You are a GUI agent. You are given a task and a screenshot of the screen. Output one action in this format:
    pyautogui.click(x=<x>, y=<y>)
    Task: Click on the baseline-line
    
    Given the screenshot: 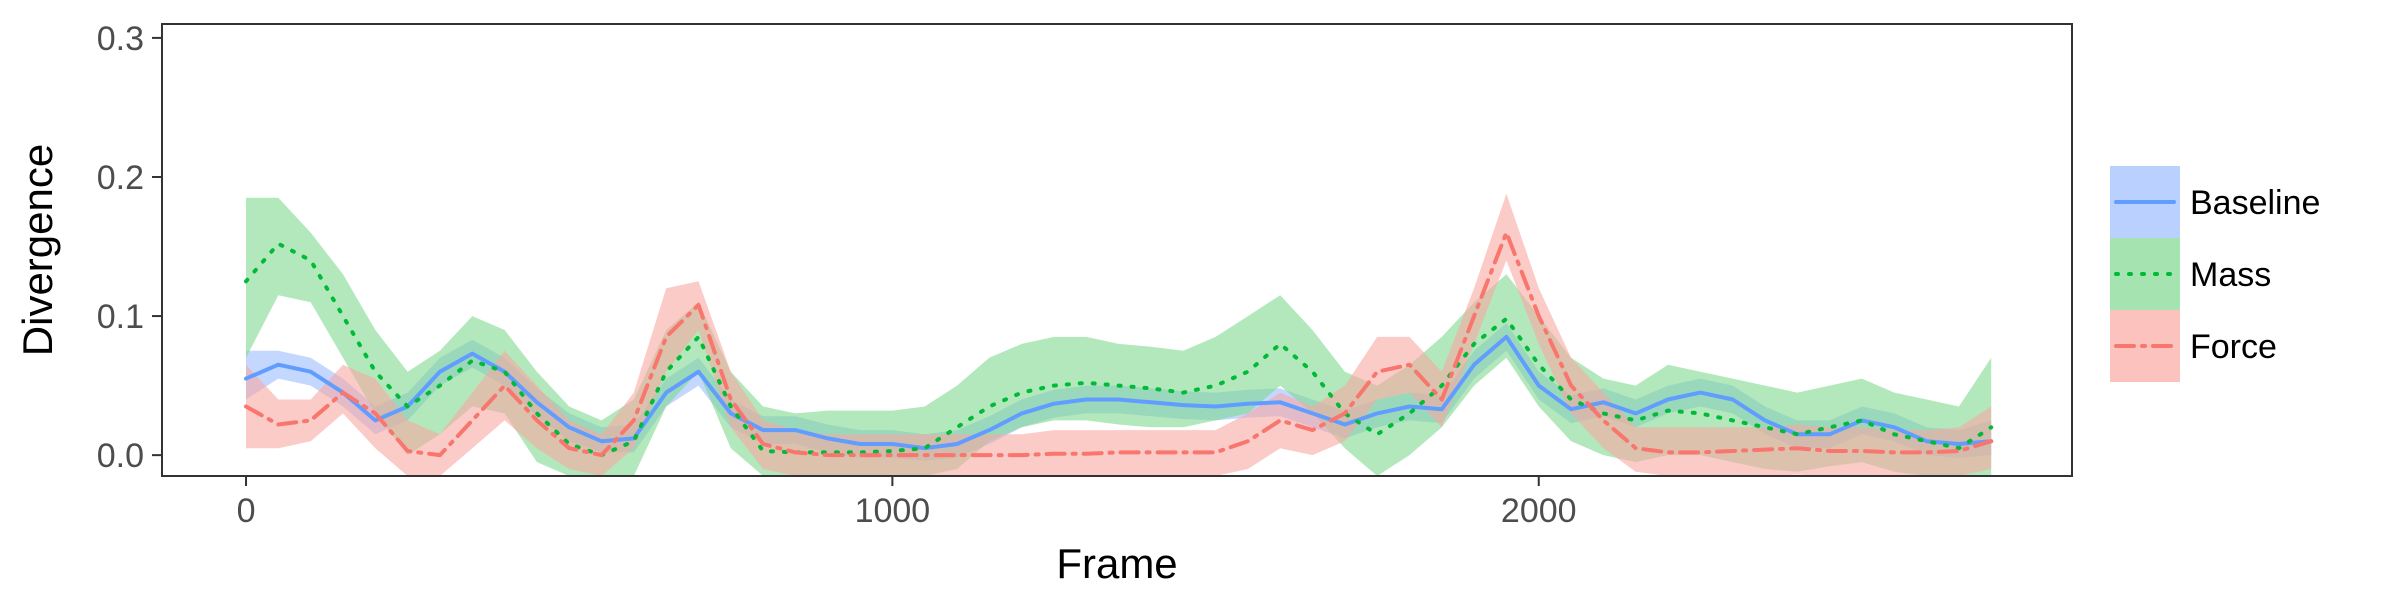 What is the action you would take?
    pyautogui.click(x=1119, y=392)
    